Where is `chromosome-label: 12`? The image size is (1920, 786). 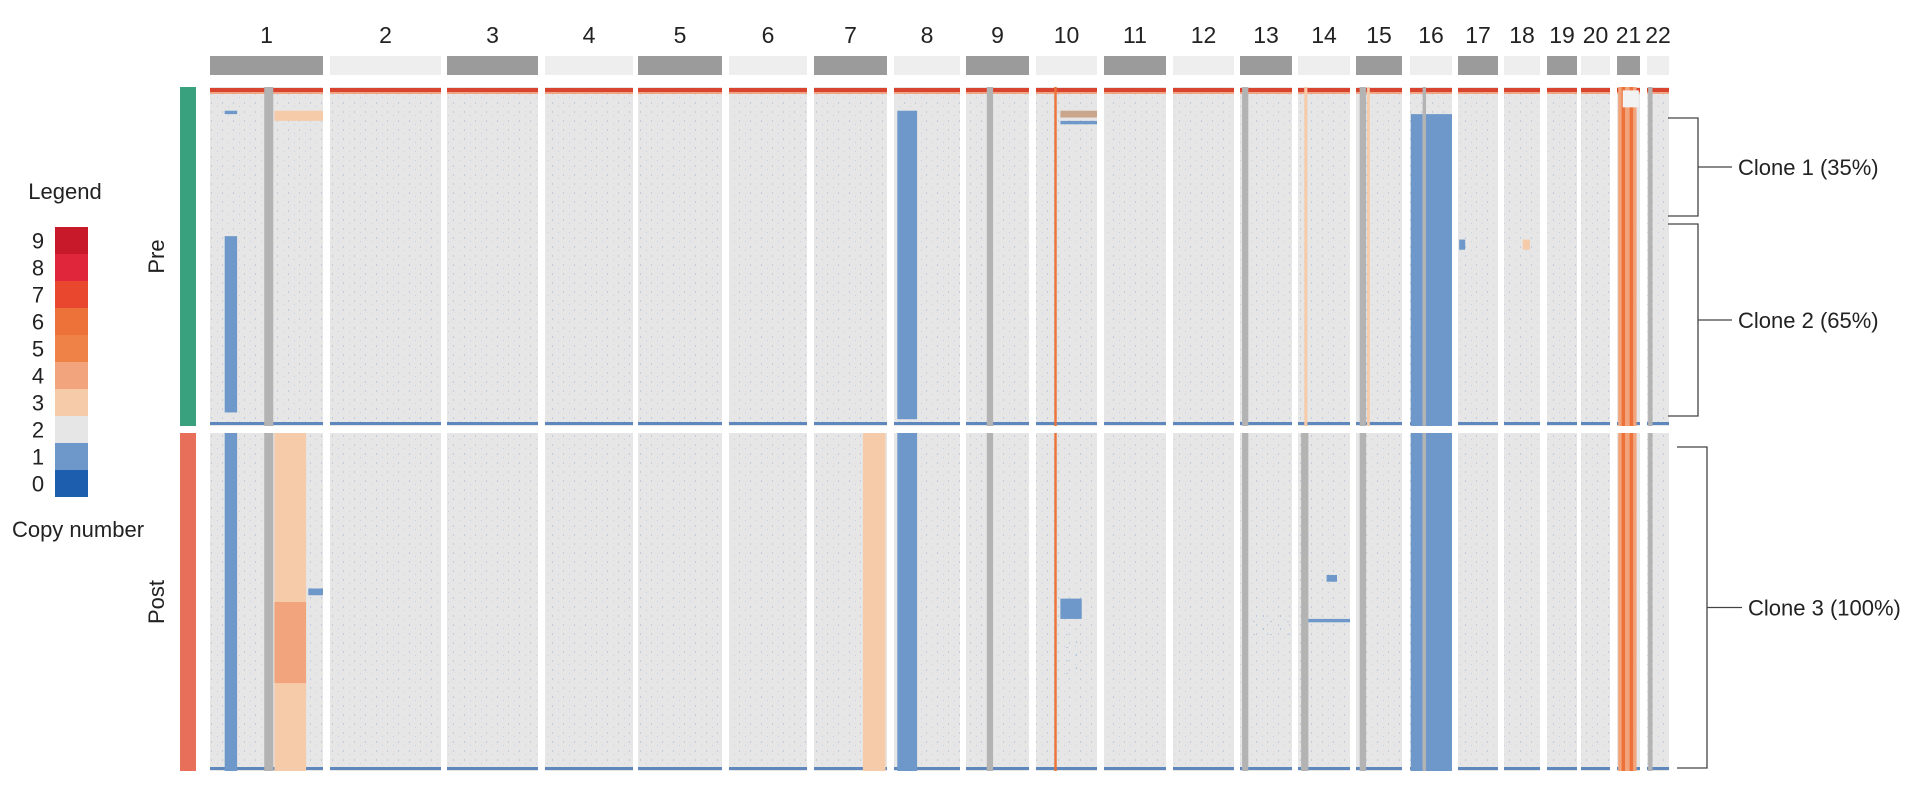 chromosome-label: 12 is located at coordinates (1204, 35).